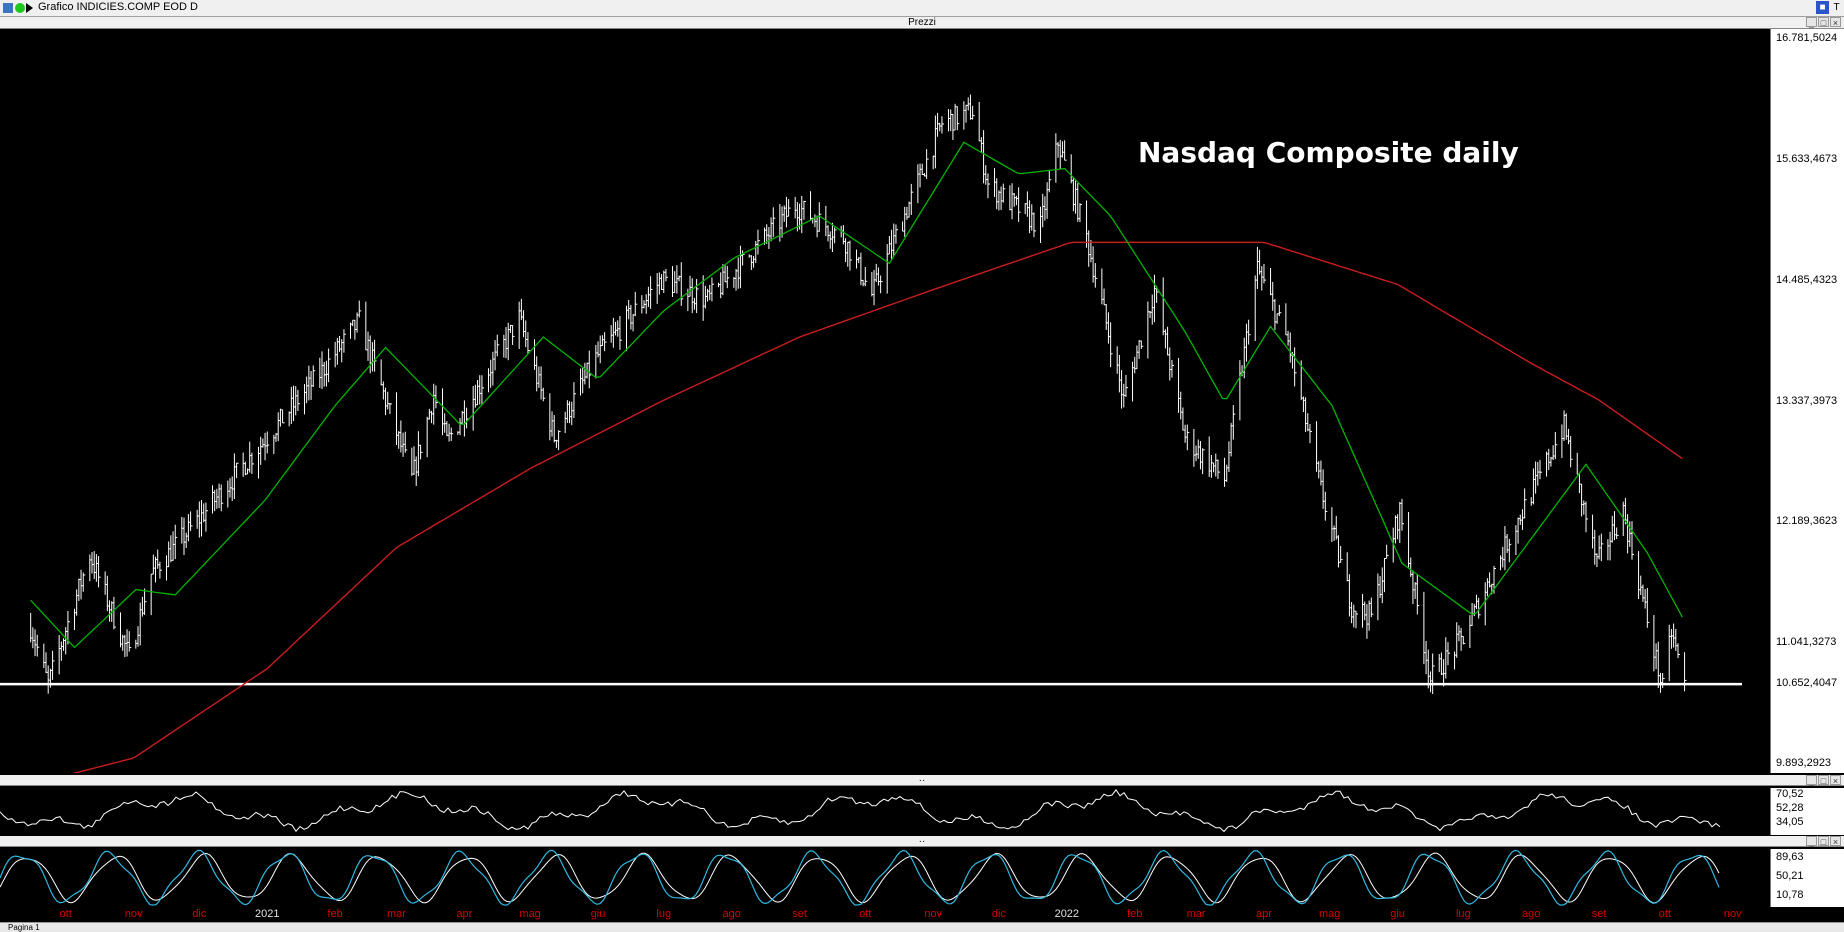 The height and width of the screenshot is (932, 1844). What do you see at coordinates (118, 7) in the screenshot?
I see `window-title: Grafico INDICIES.COMP EOD D` at bounding box center [118, 7].